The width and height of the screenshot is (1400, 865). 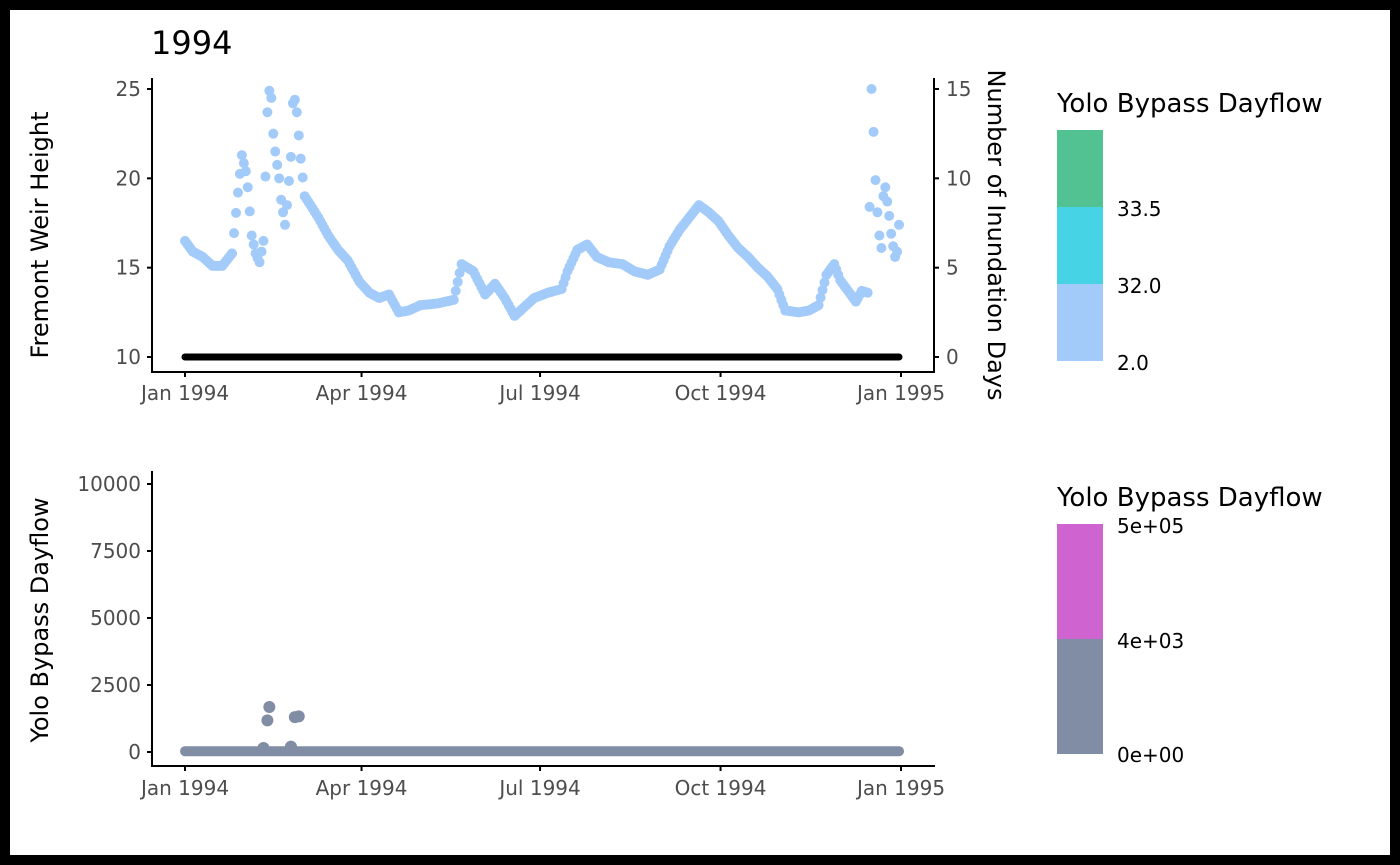 I want to click on bottom-legend-label: 5e+05, so click(x=1150, y=526).